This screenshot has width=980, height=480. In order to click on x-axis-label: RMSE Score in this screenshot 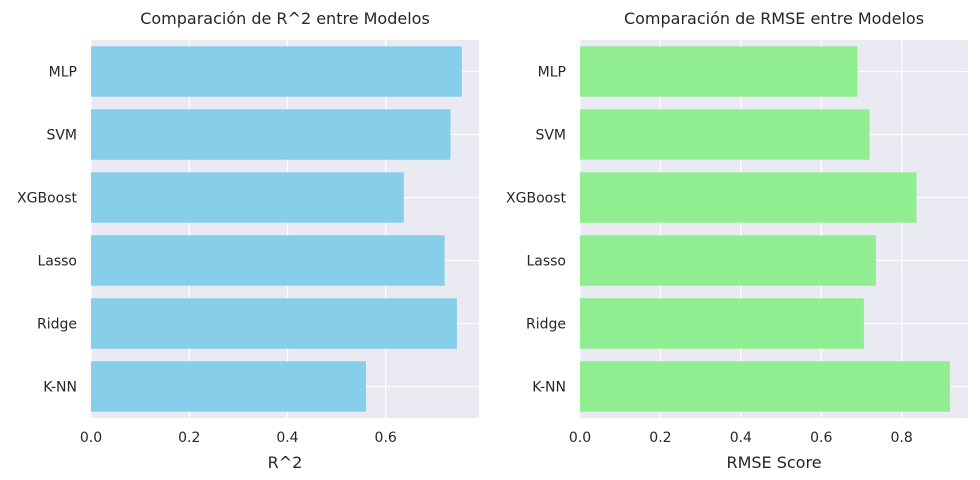, I will do `click(773, 462)`.